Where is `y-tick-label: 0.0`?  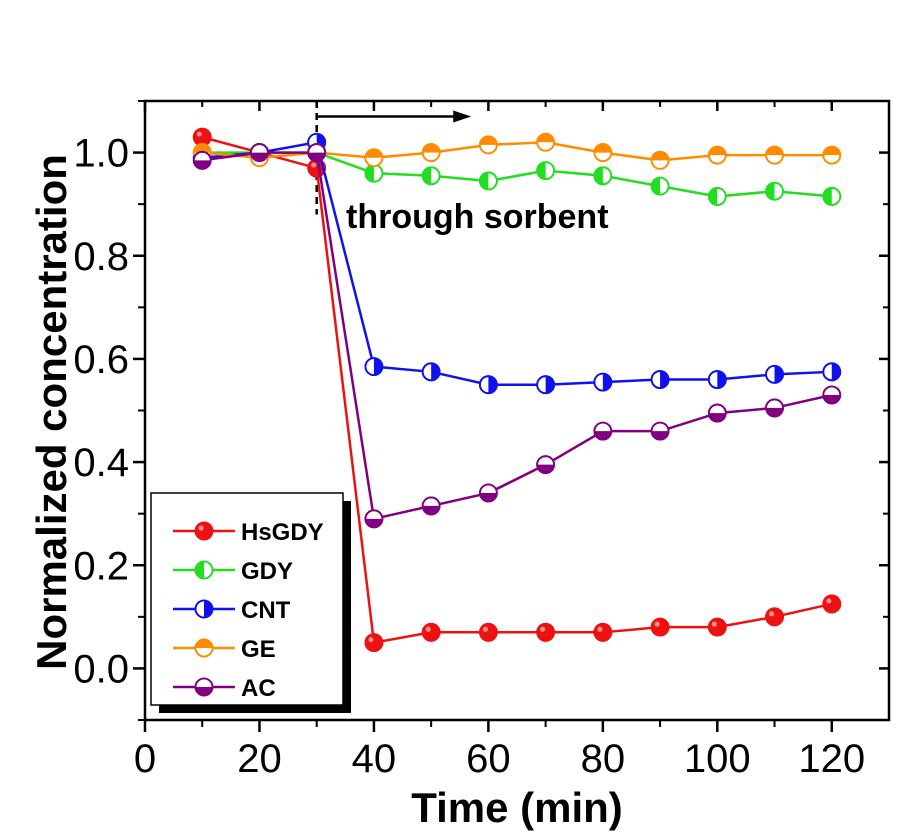
y-tick-label: 0.0 is located at coordinates (101, 669).